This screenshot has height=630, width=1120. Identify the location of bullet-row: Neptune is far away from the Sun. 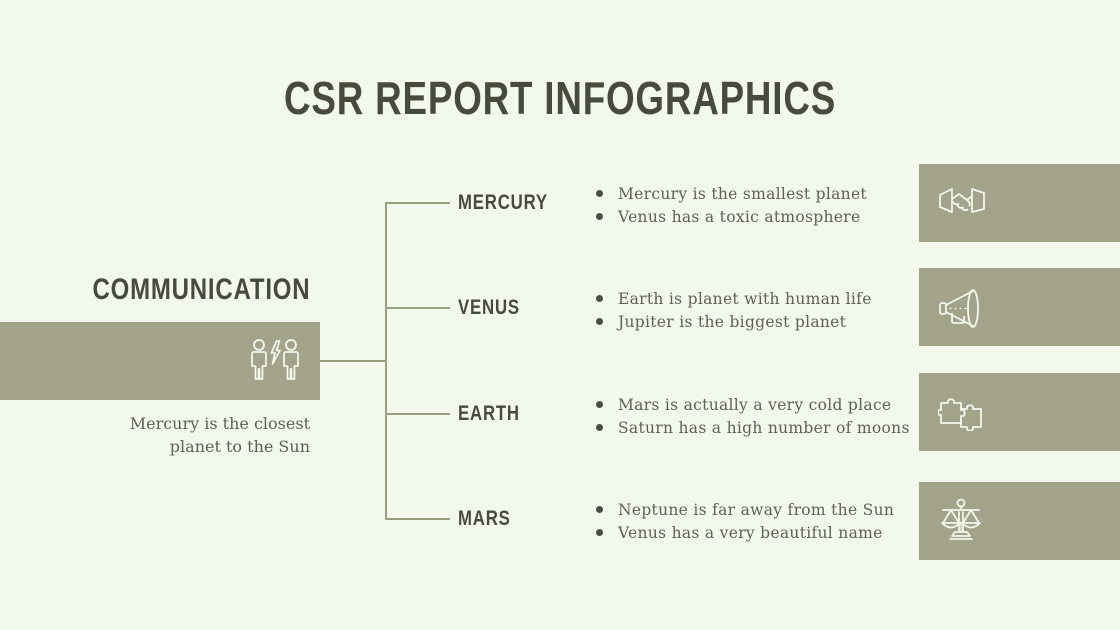
(745, 509).